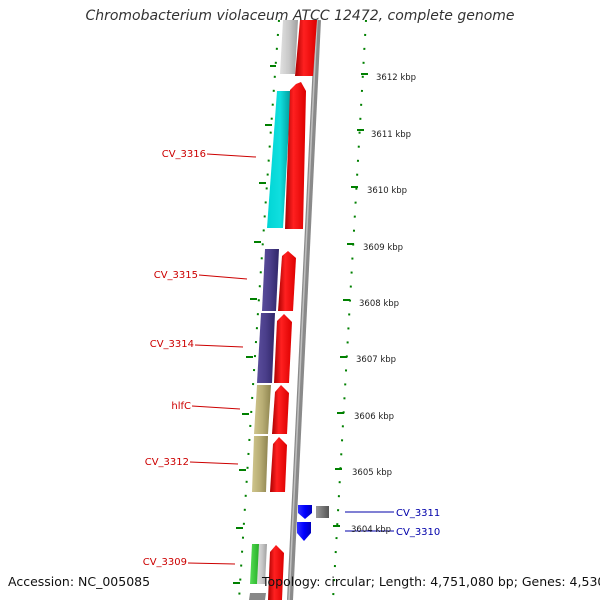 The image size is (600, 600). I want to click on gene-block-cyan, so click(279, 159).